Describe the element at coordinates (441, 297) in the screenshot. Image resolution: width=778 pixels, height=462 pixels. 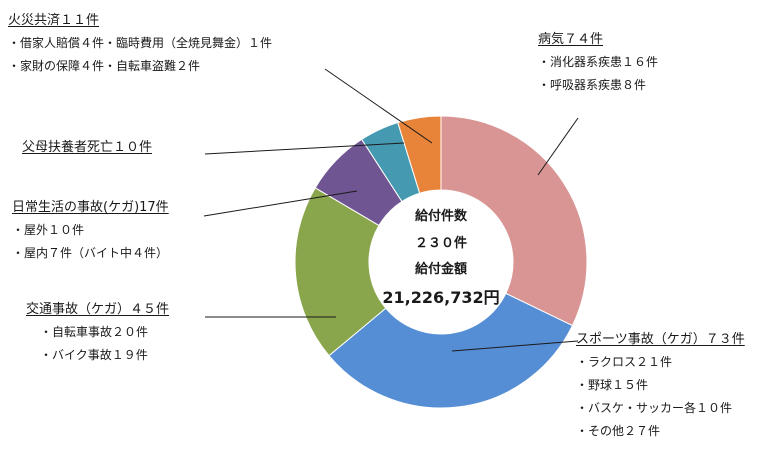
I see `center-line4: 21,226,732円` at that location.